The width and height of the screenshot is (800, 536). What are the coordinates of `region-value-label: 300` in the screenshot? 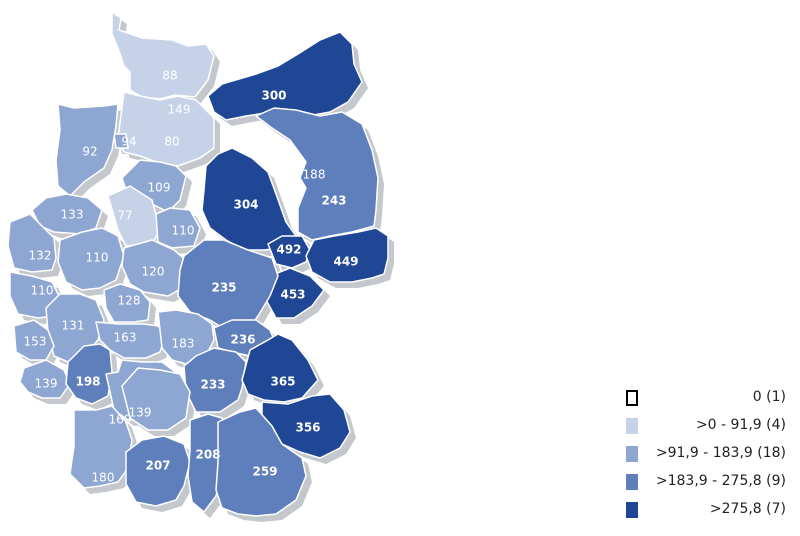 It's located at (273, 96).